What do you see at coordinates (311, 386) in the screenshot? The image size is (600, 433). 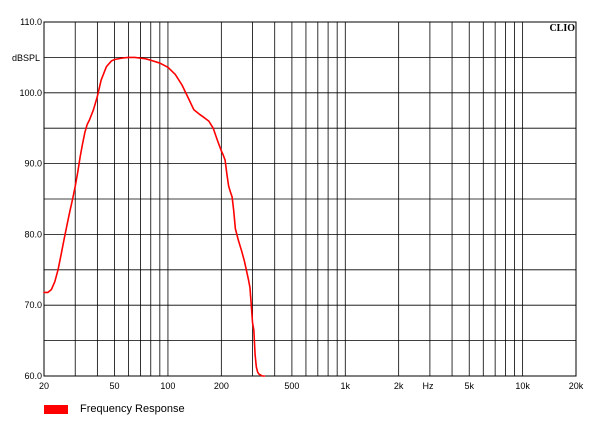 I see `x-tick-labels: 20 50 100 200 500 1k 2k 5k 10k 20k` at bounding box center [311, 386].